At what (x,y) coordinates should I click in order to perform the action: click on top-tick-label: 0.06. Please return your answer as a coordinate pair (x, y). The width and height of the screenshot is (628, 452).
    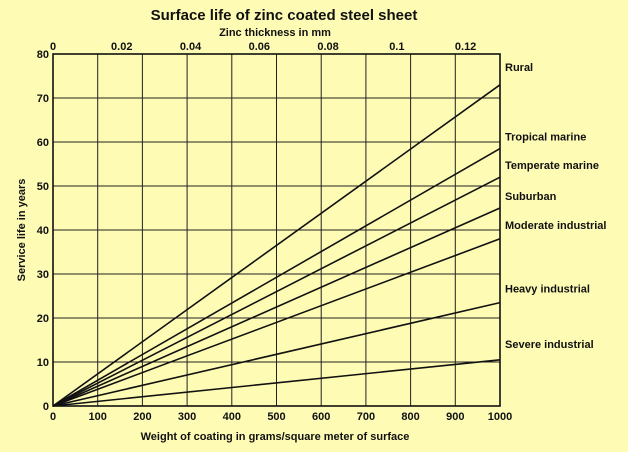
    Looking at the image, I should click on (259, 47).